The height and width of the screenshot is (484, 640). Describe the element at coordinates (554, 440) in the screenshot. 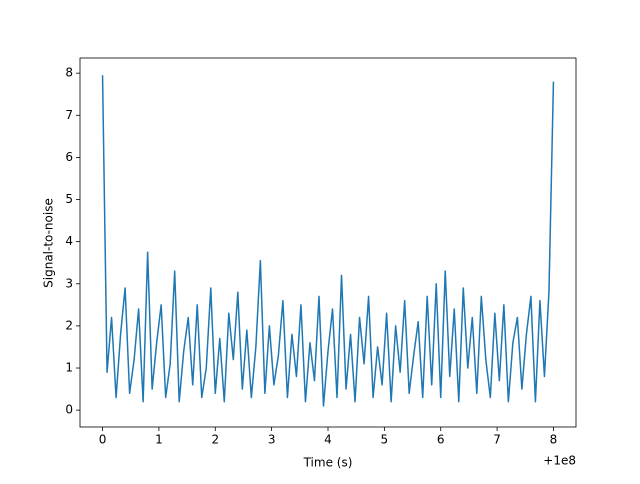

I see `x-tick-label: 8` at that location.